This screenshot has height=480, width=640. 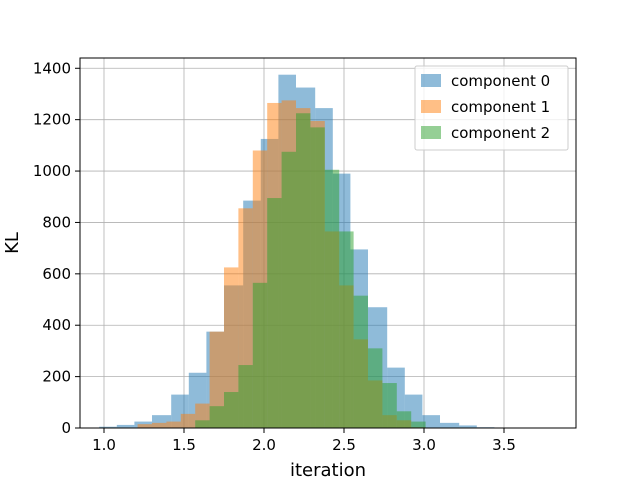 What do you see at coordinates (52, 68) in the screenshot?
I see `y-tick-label: 1400` at bounding box center [52, 68].